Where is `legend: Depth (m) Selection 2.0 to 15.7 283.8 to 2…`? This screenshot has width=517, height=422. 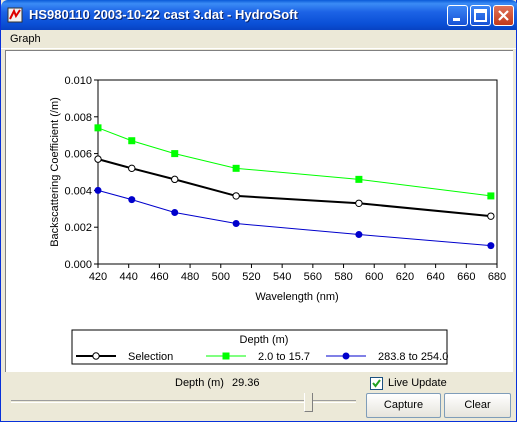
legend: Depth (m) Selection 2.0 to 15.7 283.8 to 2… is located at coordinates (259, 347).